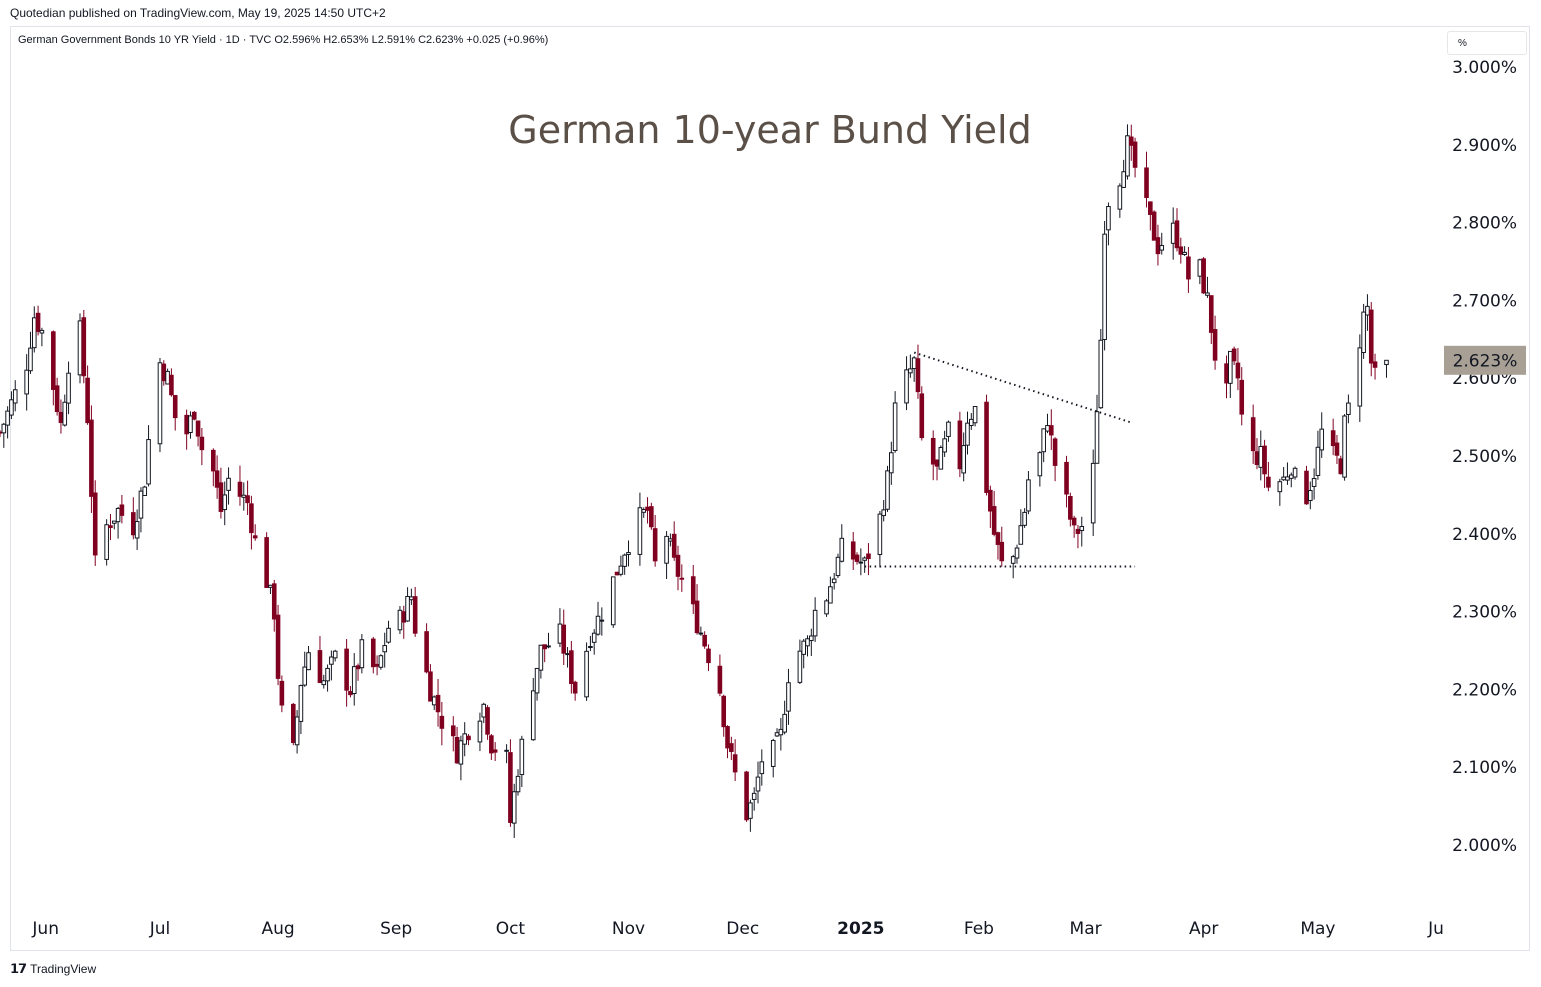  I want to click on time-tick-label: Feb, so click(979, 929).